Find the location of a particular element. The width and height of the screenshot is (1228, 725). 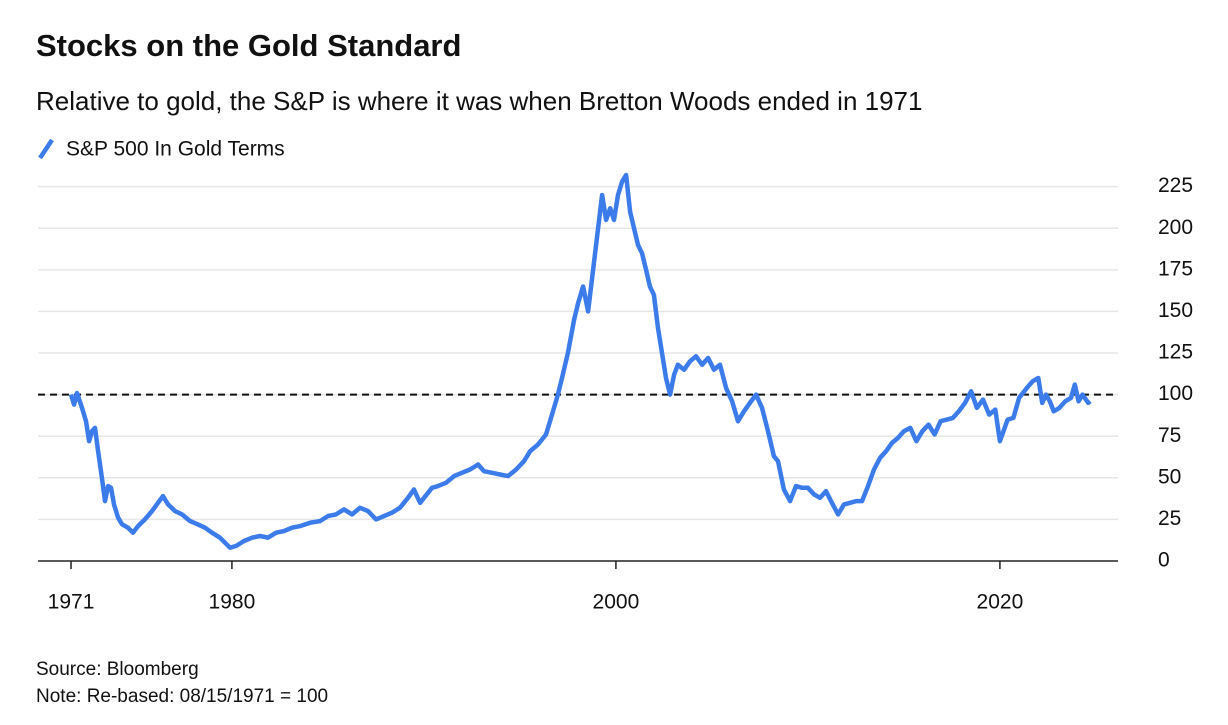

y-tick-label: 75 is located at coordinates (1169, 435).